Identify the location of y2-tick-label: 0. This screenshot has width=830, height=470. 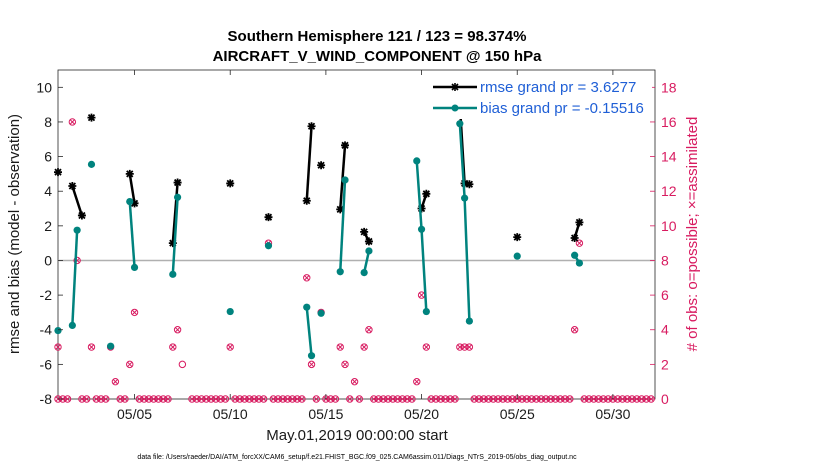
(665, 399).